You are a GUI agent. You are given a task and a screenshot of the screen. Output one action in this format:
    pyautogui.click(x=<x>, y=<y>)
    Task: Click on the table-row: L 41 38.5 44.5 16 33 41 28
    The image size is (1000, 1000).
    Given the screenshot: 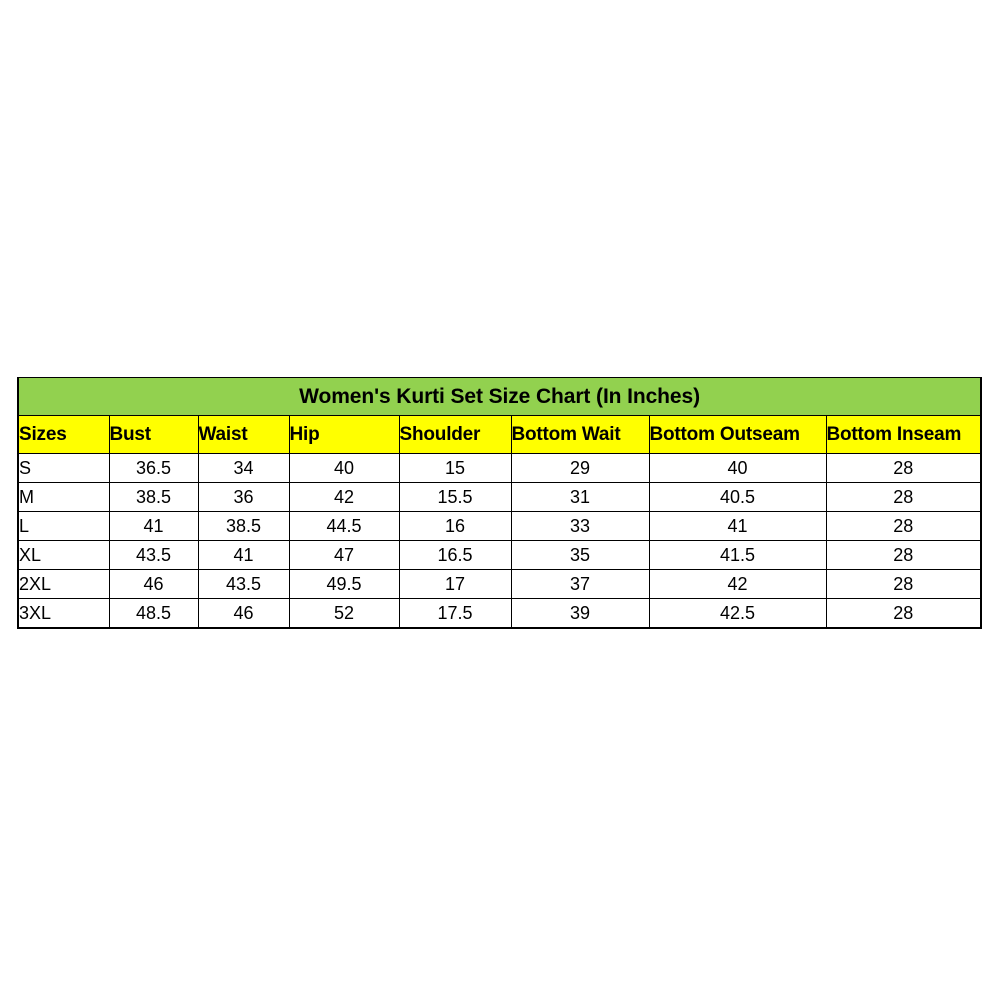 What is the action you would take?
    pyautogui.click(x=500, y=526)
    